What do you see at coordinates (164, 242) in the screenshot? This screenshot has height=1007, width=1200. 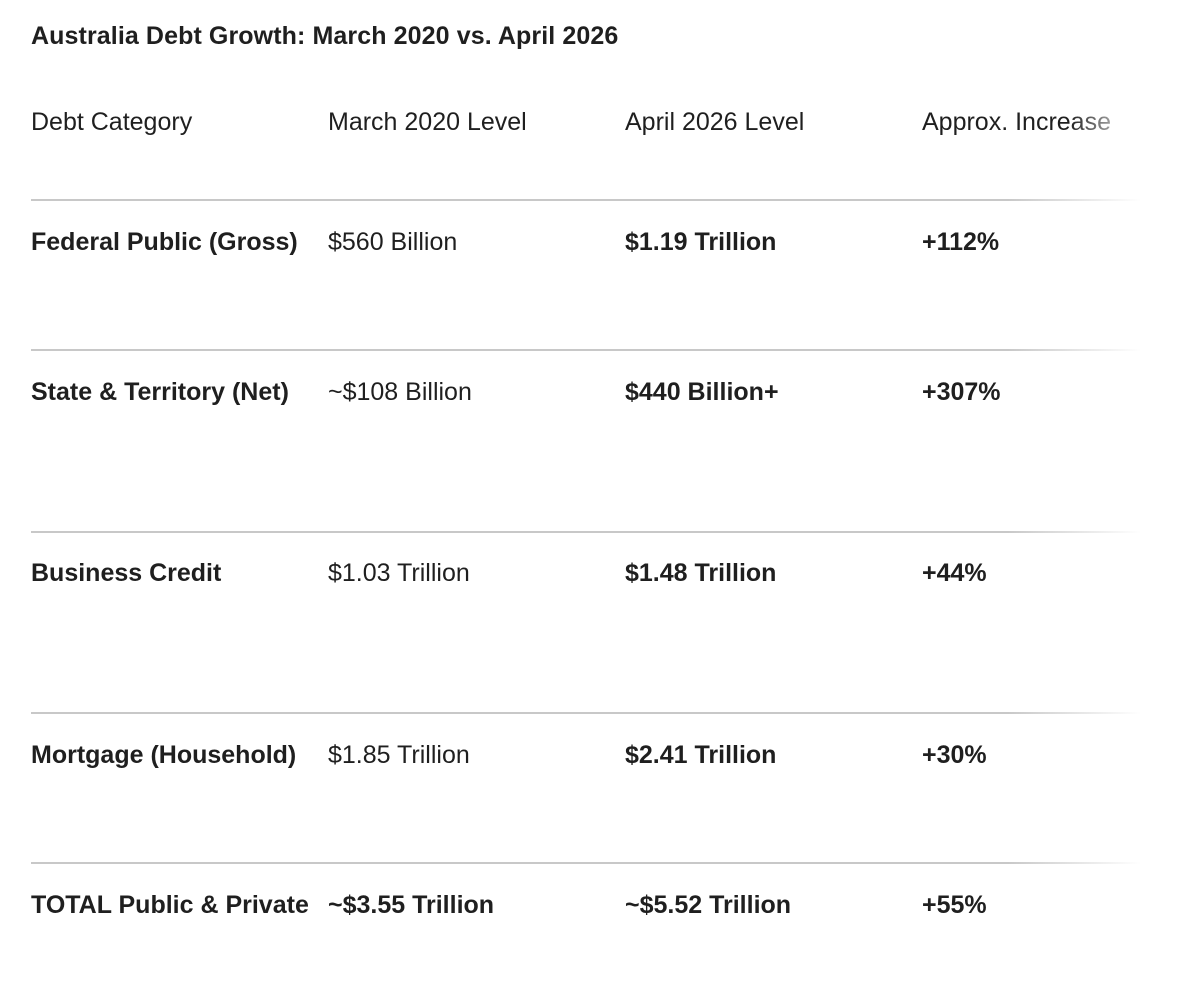 I see `cell-category: Federal Public (Gross)` at bounding box center [164, 242].